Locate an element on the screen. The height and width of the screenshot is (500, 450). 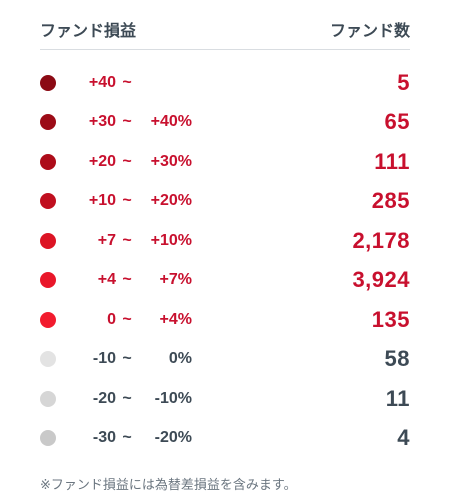
list-item: +20 ~ +30% 111 is located at coordinates (225, 162).